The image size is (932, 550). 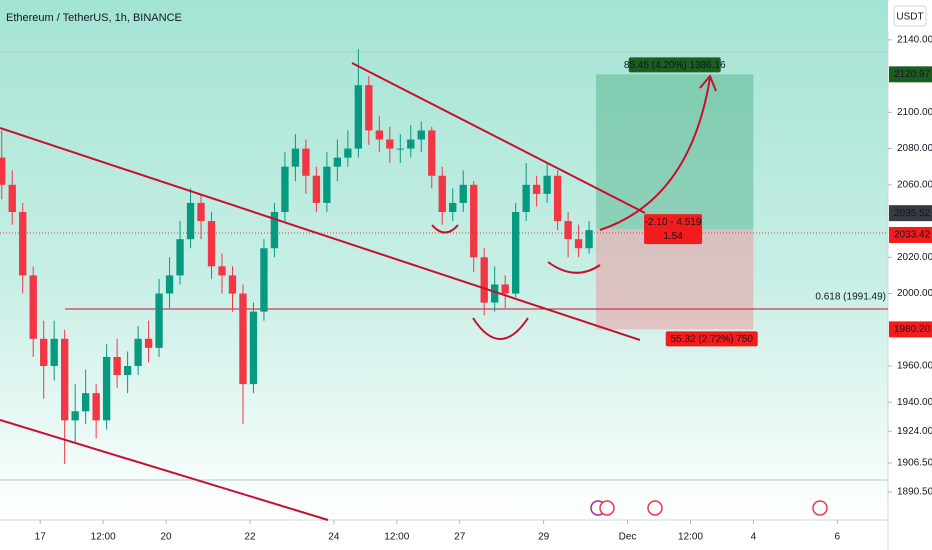 I want to click on chart-title: Ethereum / TetherUS, 1h, BINANCE, so click(x=94, y=18).